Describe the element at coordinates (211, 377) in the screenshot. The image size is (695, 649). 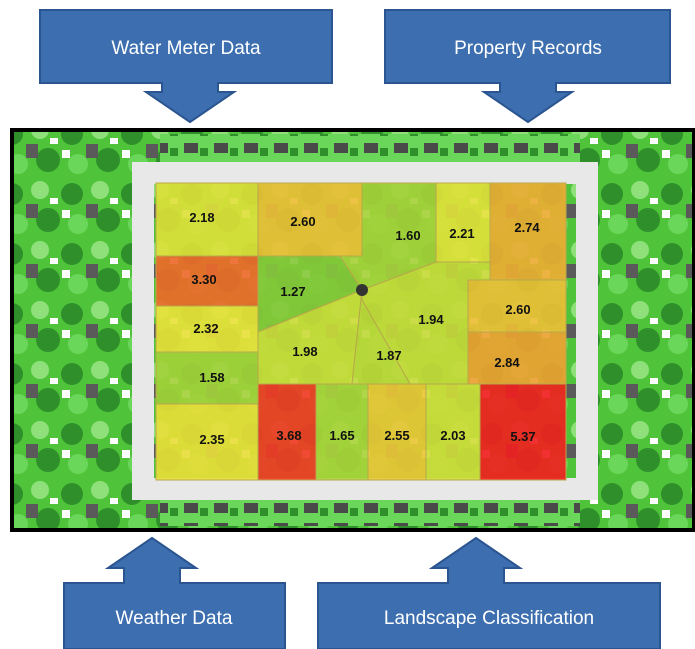
I see `value-p14: 1.58` at that location.